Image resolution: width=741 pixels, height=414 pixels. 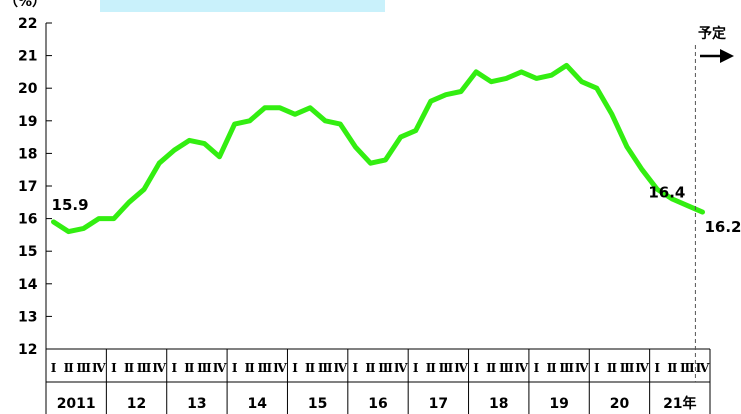 I want to click on y-tick-label: 13, so click(x=27, y=317).